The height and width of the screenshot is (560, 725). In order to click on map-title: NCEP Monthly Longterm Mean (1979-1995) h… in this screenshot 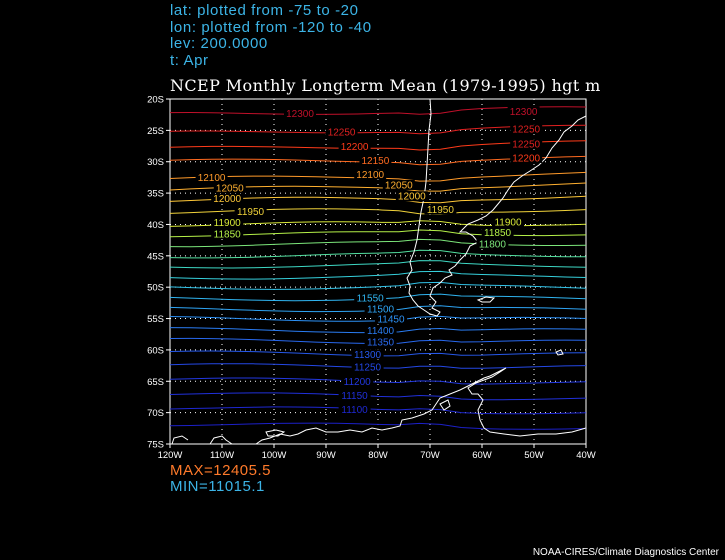, I will do `click(385, 85)`.